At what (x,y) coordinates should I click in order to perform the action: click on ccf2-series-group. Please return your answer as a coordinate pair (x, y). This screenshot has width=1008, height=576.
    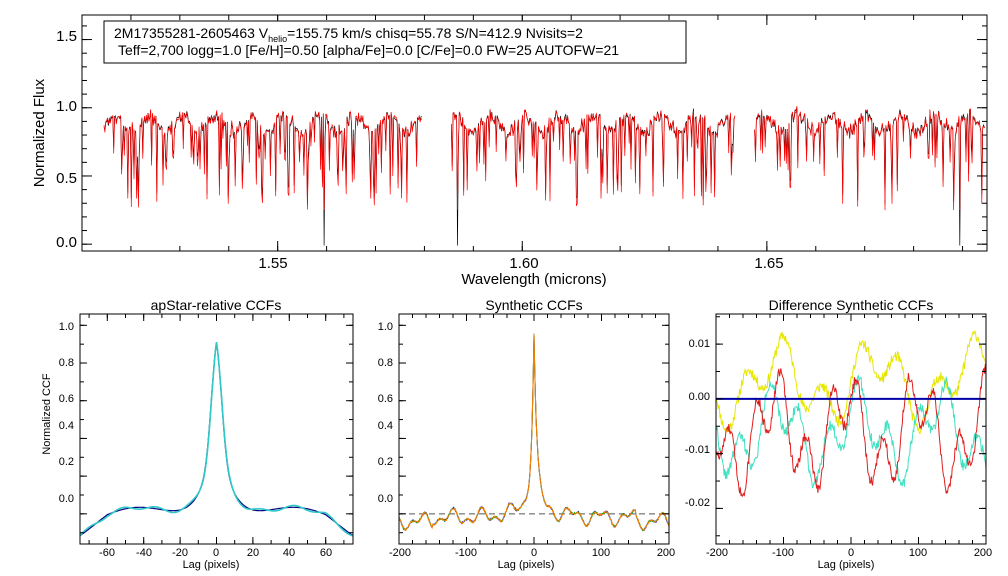
    Looking at the image, I should click on (534, 432).